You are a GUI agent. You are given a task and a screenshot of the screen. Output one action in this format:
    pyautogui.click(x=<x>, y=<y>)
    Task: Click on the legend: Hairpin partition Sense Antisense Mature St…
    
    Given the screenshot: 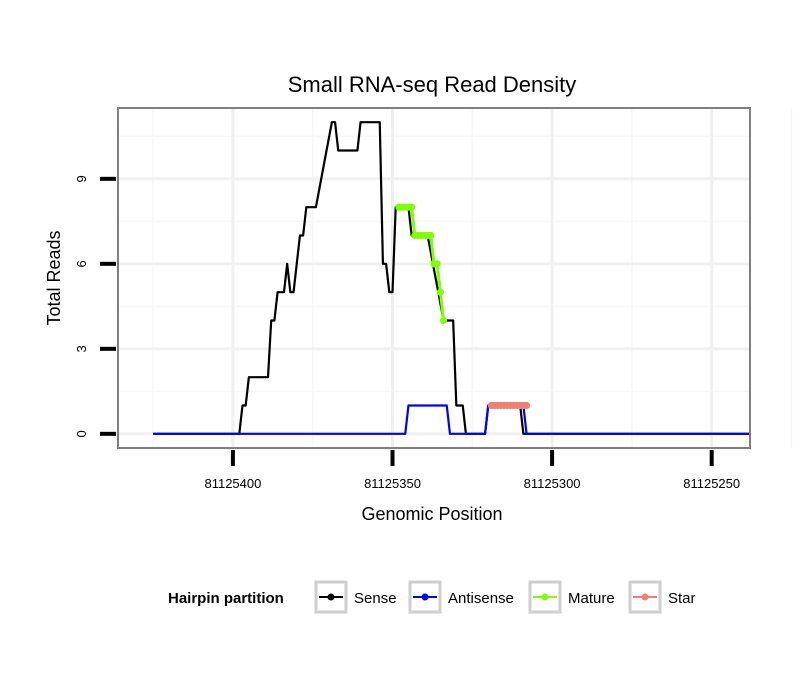 What is the action you would take?
    pyautogui.click(x=432, y=597)
    